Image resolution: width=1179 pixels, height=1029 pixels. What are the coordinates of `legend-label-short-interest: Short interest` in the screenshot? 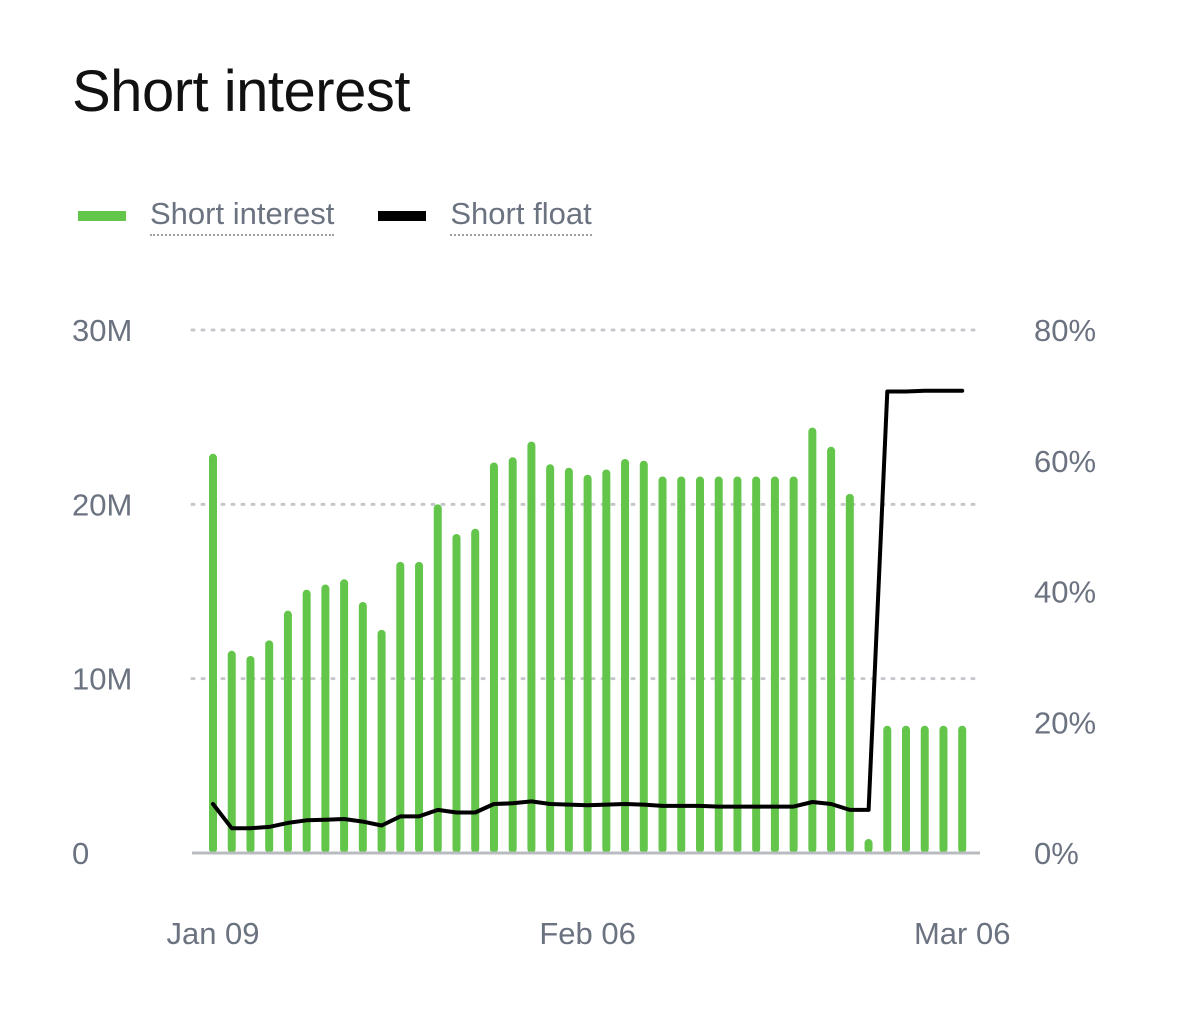 It's located at (242, 216).